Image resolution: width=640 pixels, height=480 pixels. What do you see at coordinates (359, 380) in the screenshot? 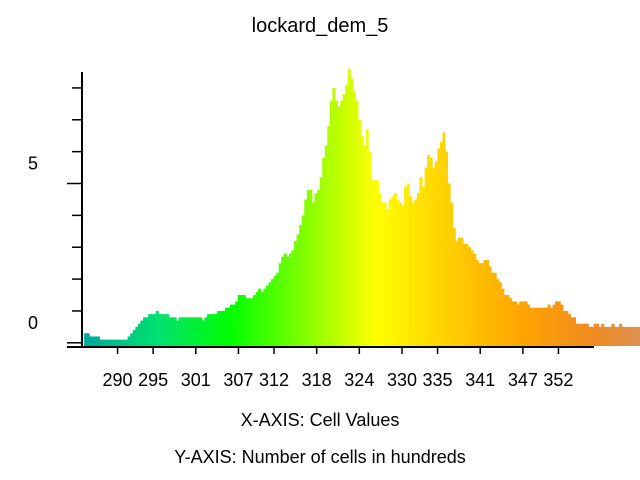
I see `x-tick-label: 324` at bounding box center [359, 380].